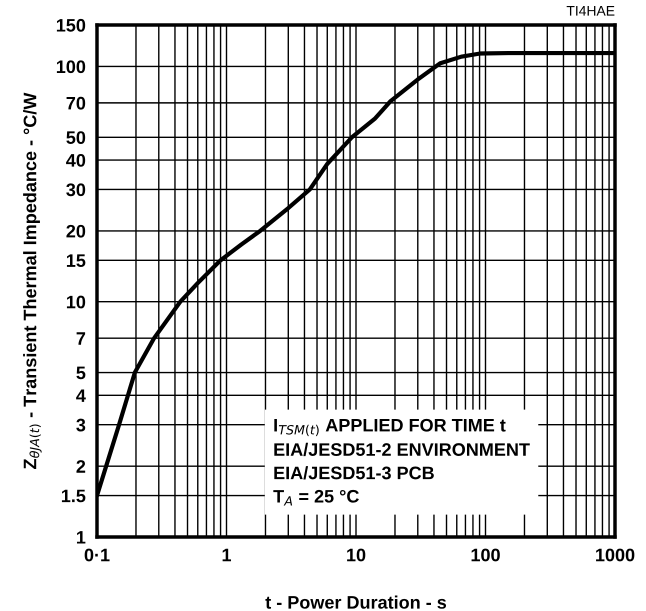 This screenshot has height=611, width=646. Describe the element at coordinates (486, 555) in the screenshot. I see `x-tick-label: 100` at that location.